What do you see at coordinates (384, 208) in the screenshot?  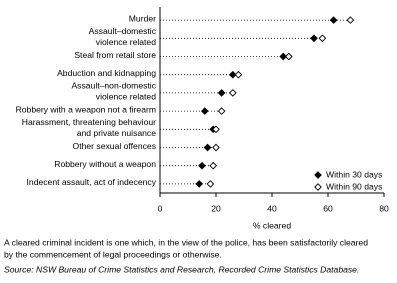 I see `x-tick-label: 80` at bounding box center [384, 208].